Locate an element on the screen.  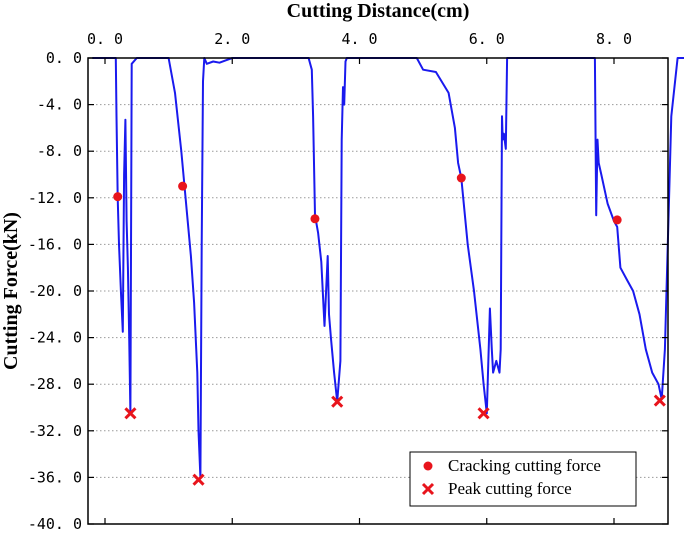
y-tick-label: -40. 0 is located at coordinates (55, 524).